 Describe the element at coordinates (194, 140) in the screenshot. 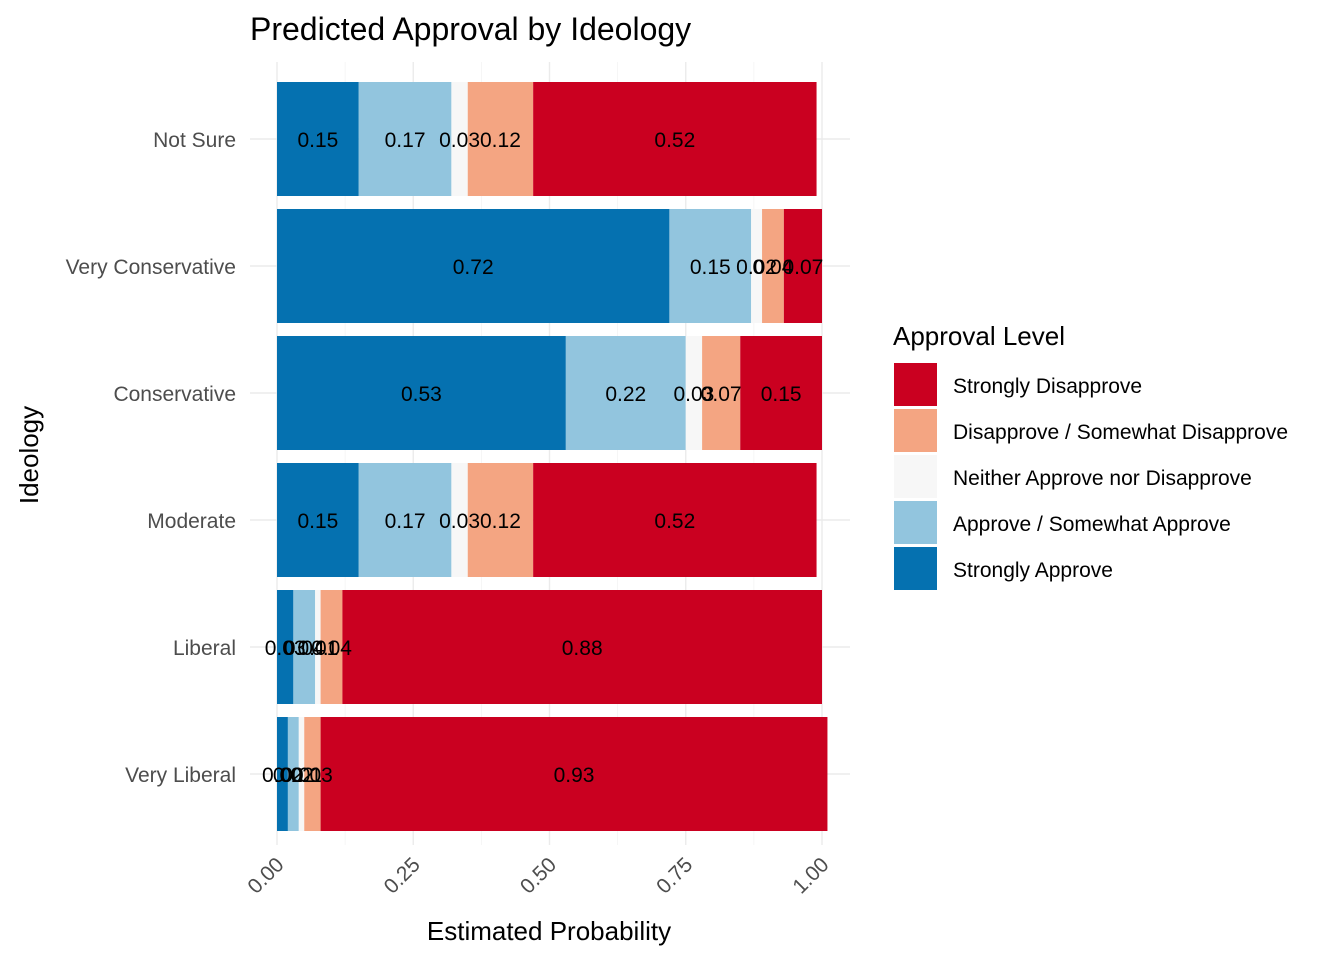

I see `y-tick-label: Not Sure` at that location.